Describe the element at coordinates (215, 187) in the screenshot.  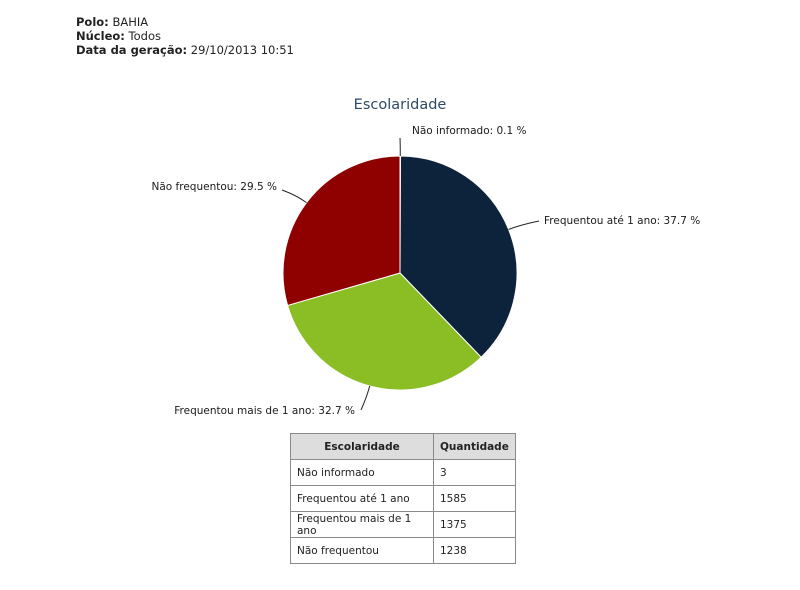
I see `slice-label: Não frequentou: 29.5 %` at that location.